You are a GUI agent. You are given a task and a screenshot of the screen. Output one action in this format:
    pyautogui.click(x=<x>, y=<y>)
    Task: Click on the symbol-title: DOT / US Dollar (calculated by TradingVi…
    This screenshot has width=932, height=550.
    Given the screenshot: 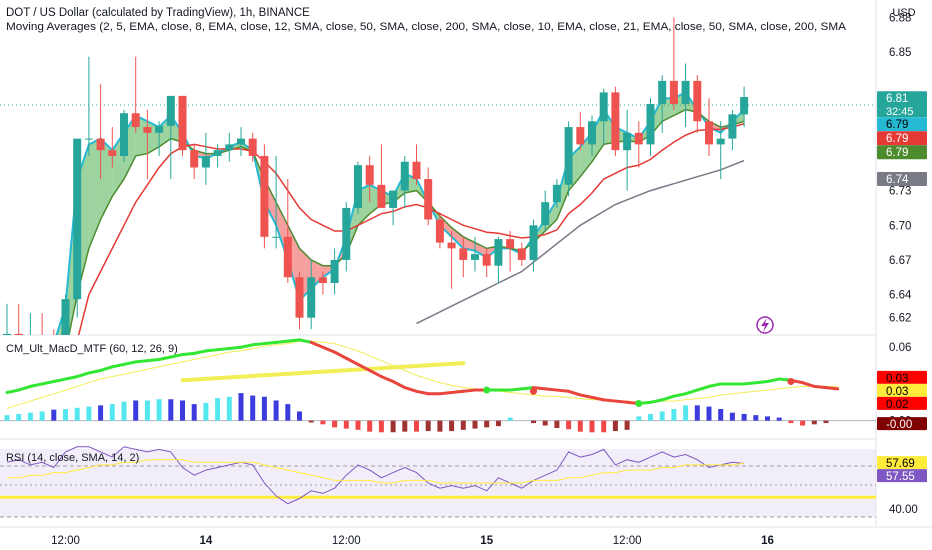 What is the action you would take?
    pyautogui.click(x=158, y=13)
    